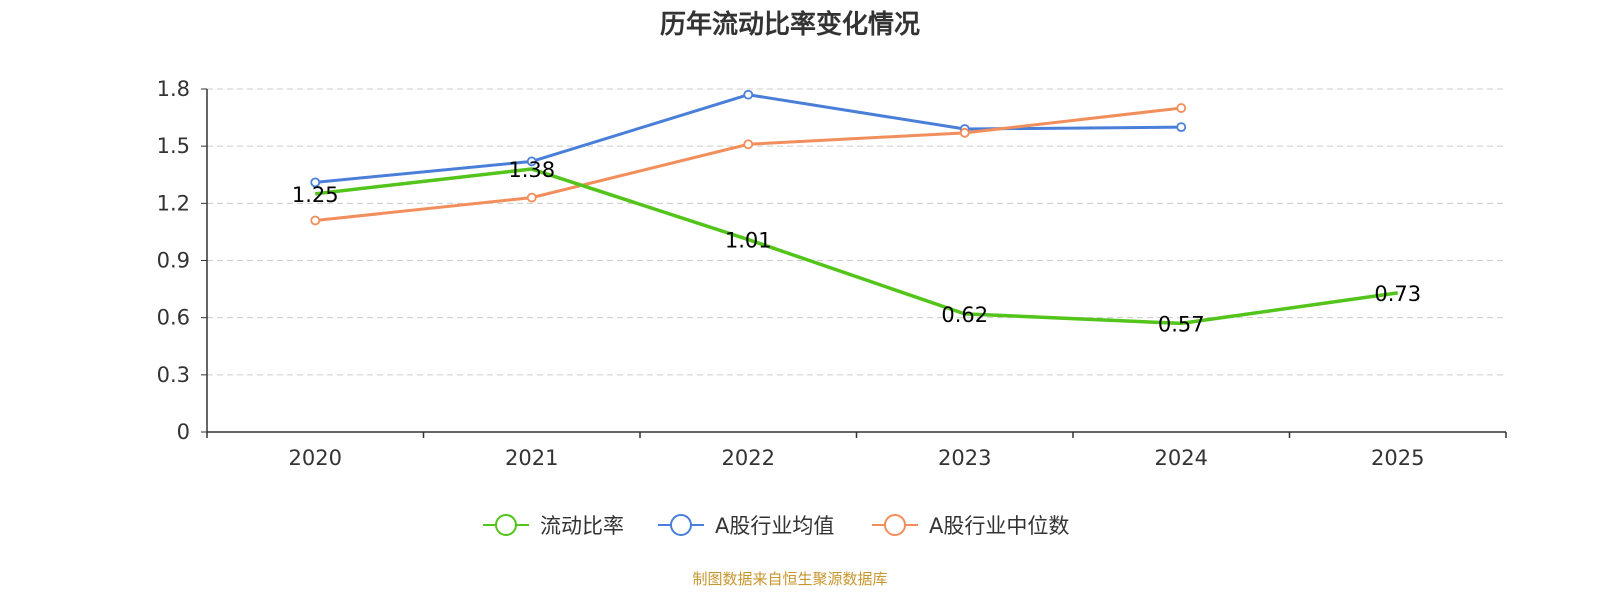  I want to click on y-tick-label: 0.6, so click(173, 318).